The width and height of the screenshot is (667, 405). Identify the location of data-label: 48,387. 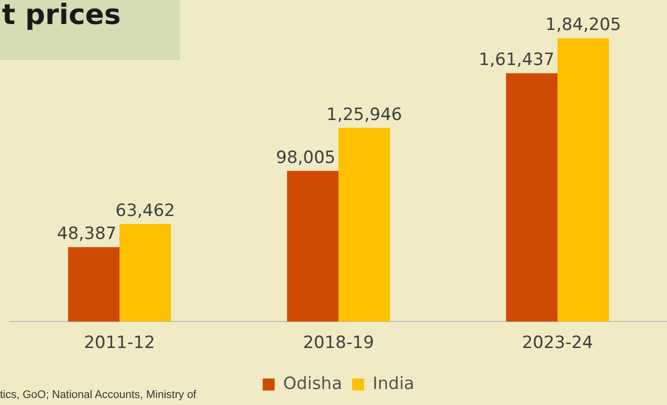
(86, 234).